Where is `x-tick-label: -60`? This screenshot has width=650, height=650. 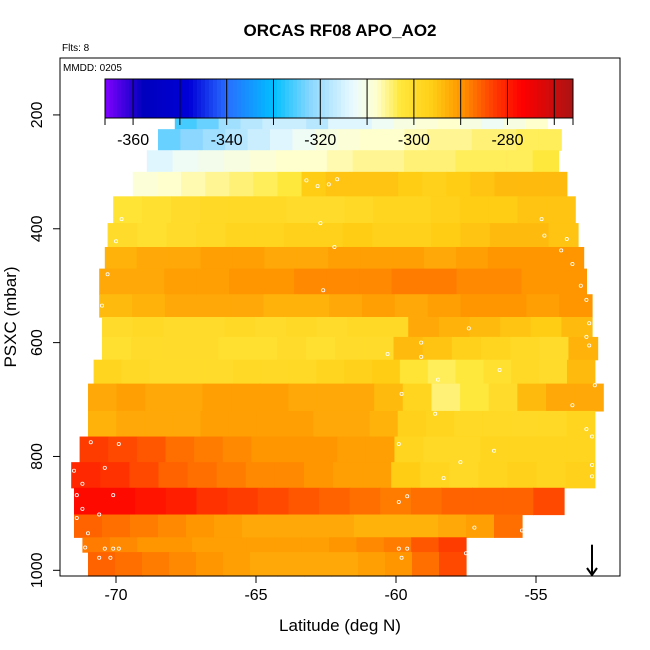 x-tick-label: -60 is located at coordinates (395, 595).